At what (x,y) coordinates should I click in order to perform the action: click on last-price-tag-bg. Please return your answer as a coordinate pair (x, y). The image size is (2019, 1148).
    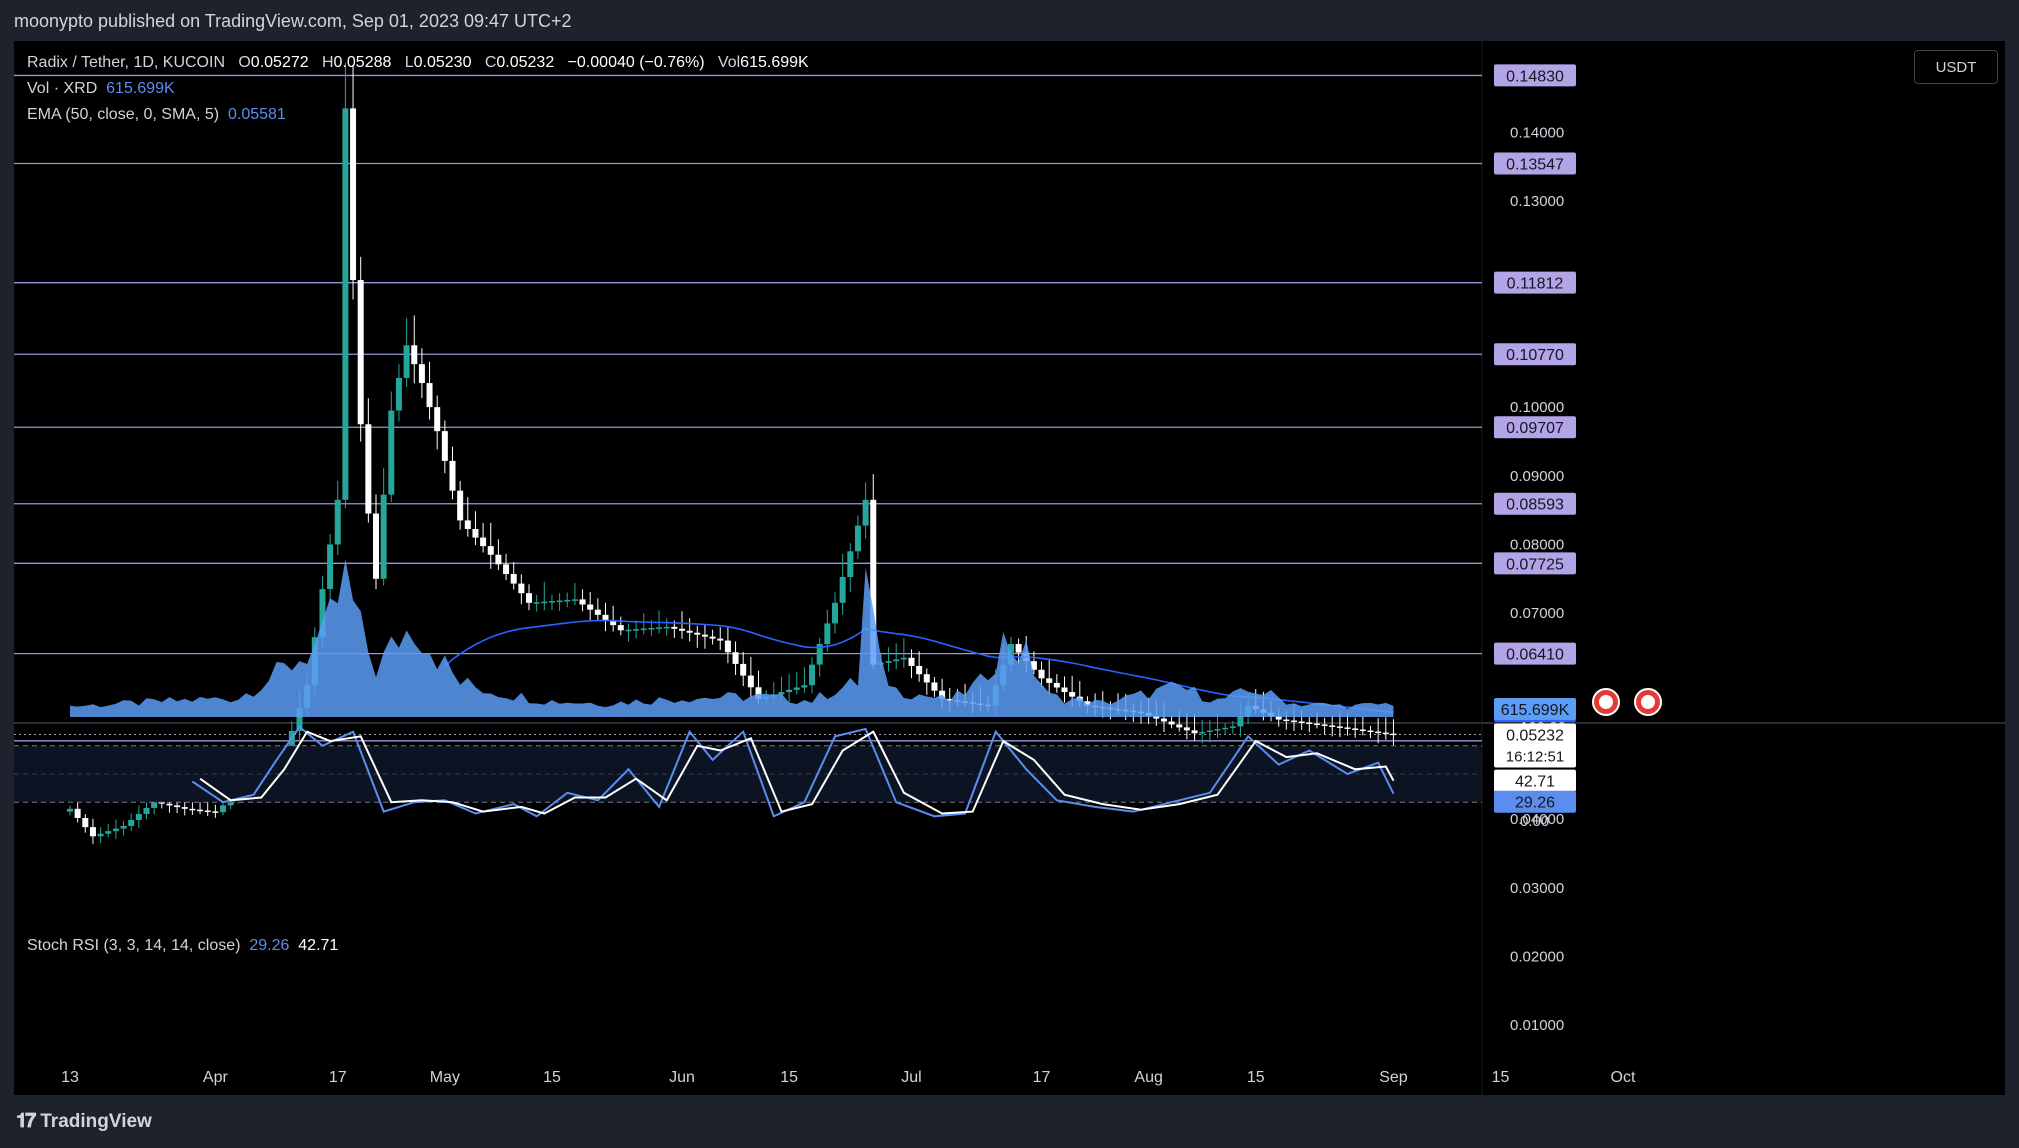
    Looking at the image, I should click on (1535, 745).